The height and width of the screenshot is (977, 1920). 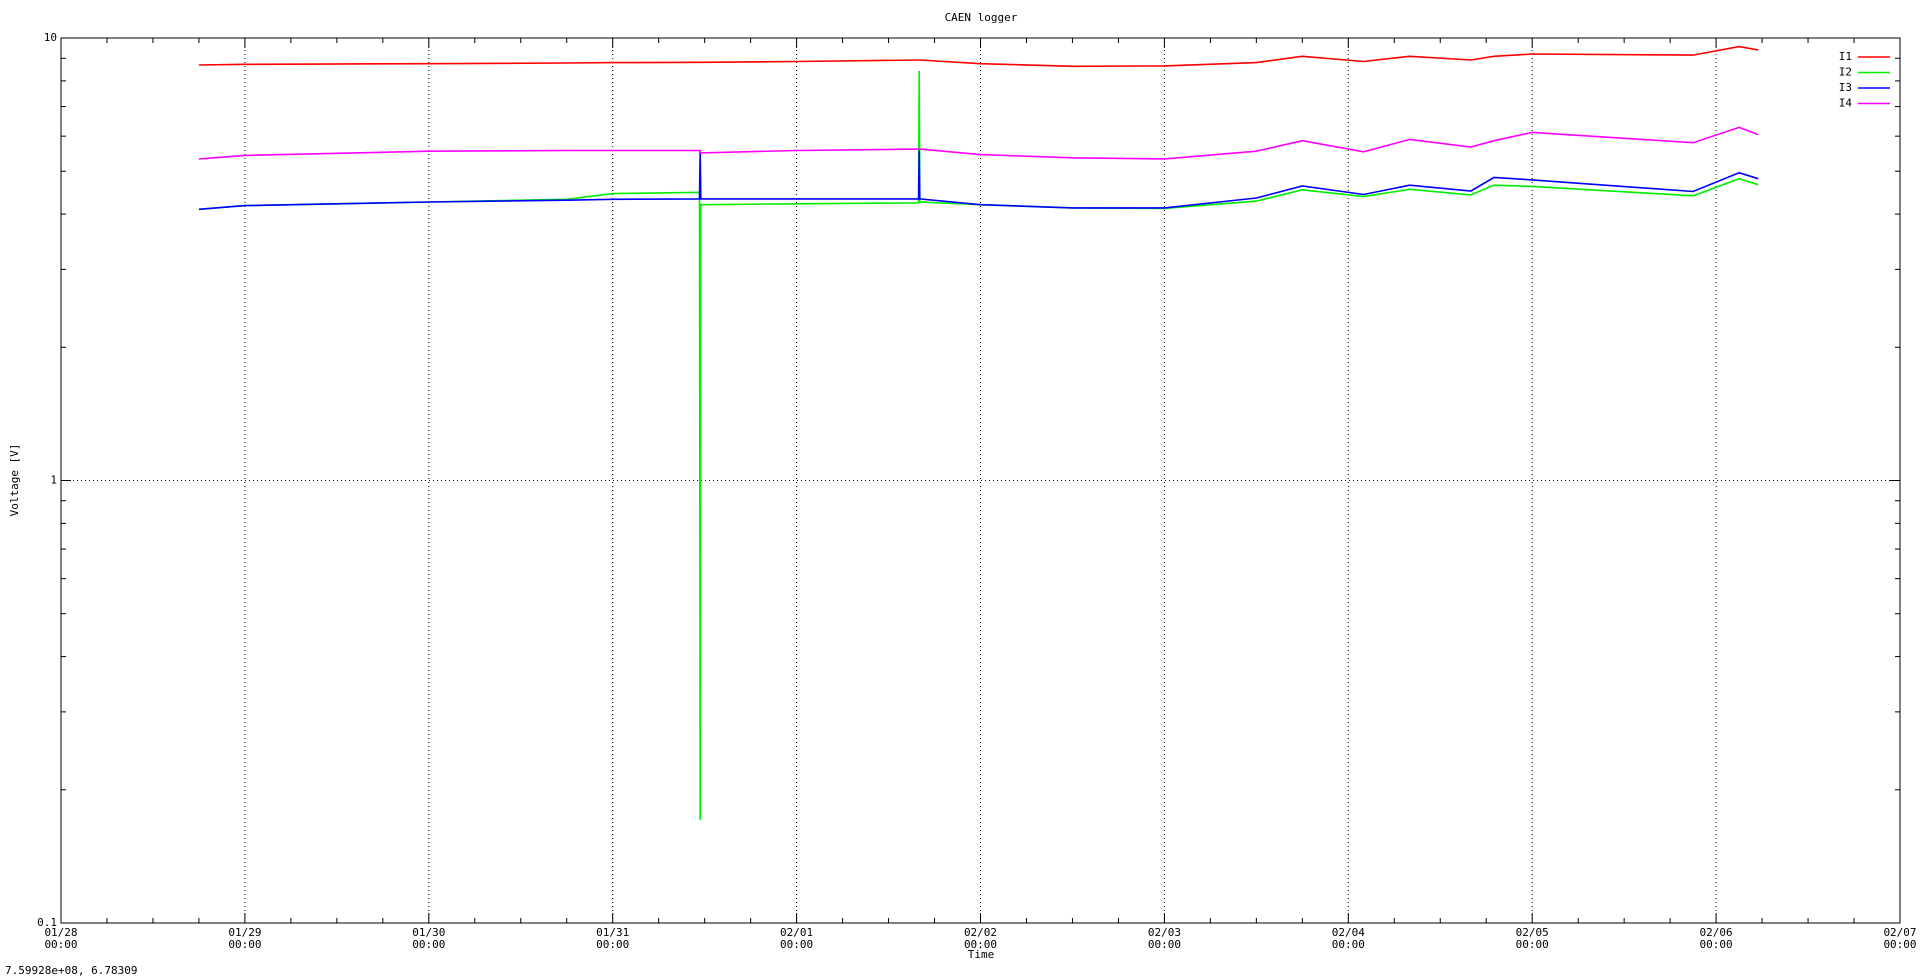 What do you see at coordinates (1348, 938) in the screenshot?
I see `x-tick-label: 02/04 00:00` at bounding box center [1348, 938].